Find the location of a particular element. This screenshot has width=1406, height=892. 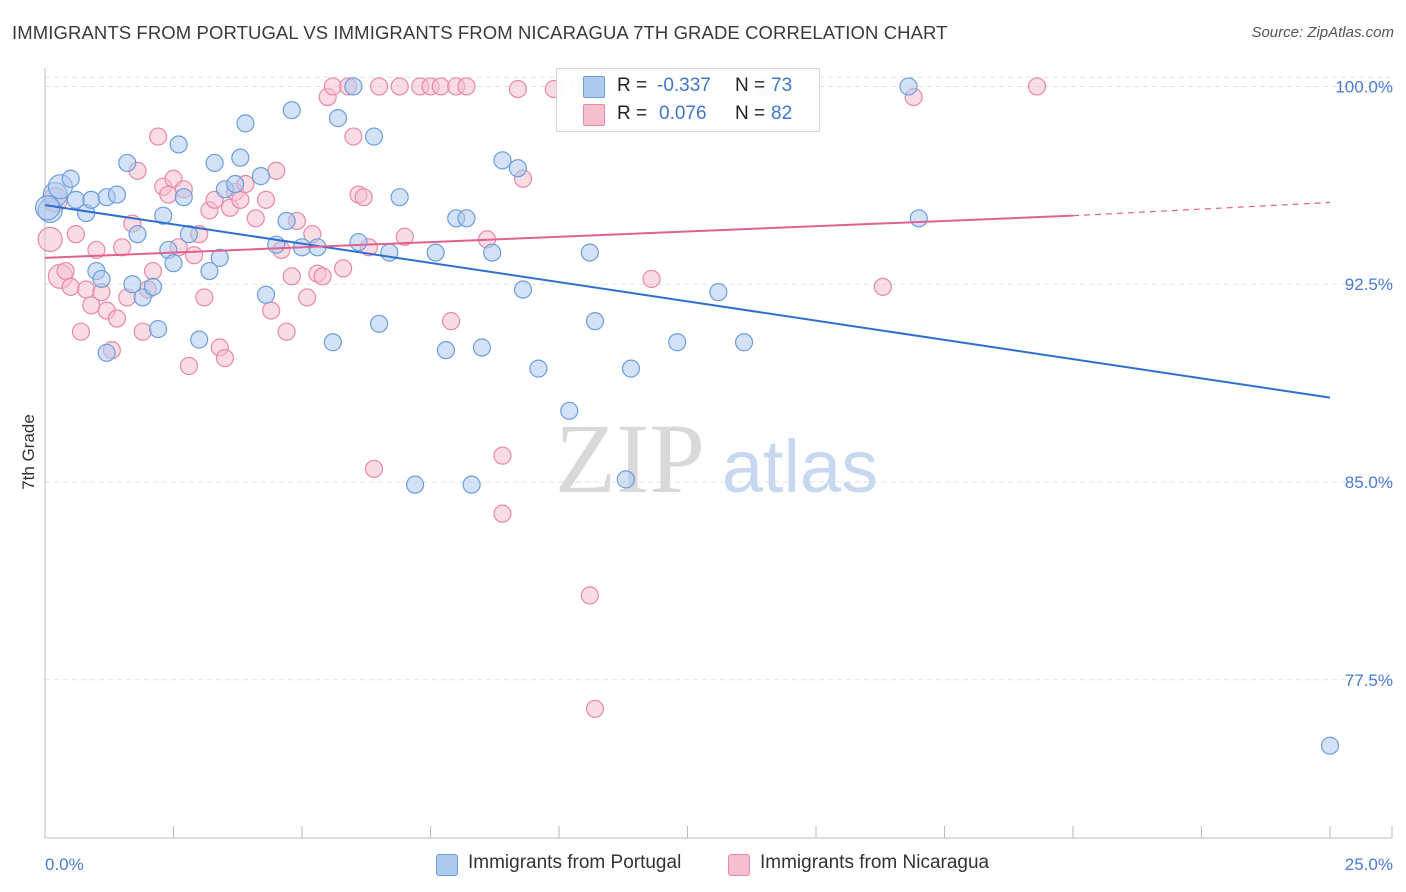

nicaragua-swatch is located at coordinates (594, 115).